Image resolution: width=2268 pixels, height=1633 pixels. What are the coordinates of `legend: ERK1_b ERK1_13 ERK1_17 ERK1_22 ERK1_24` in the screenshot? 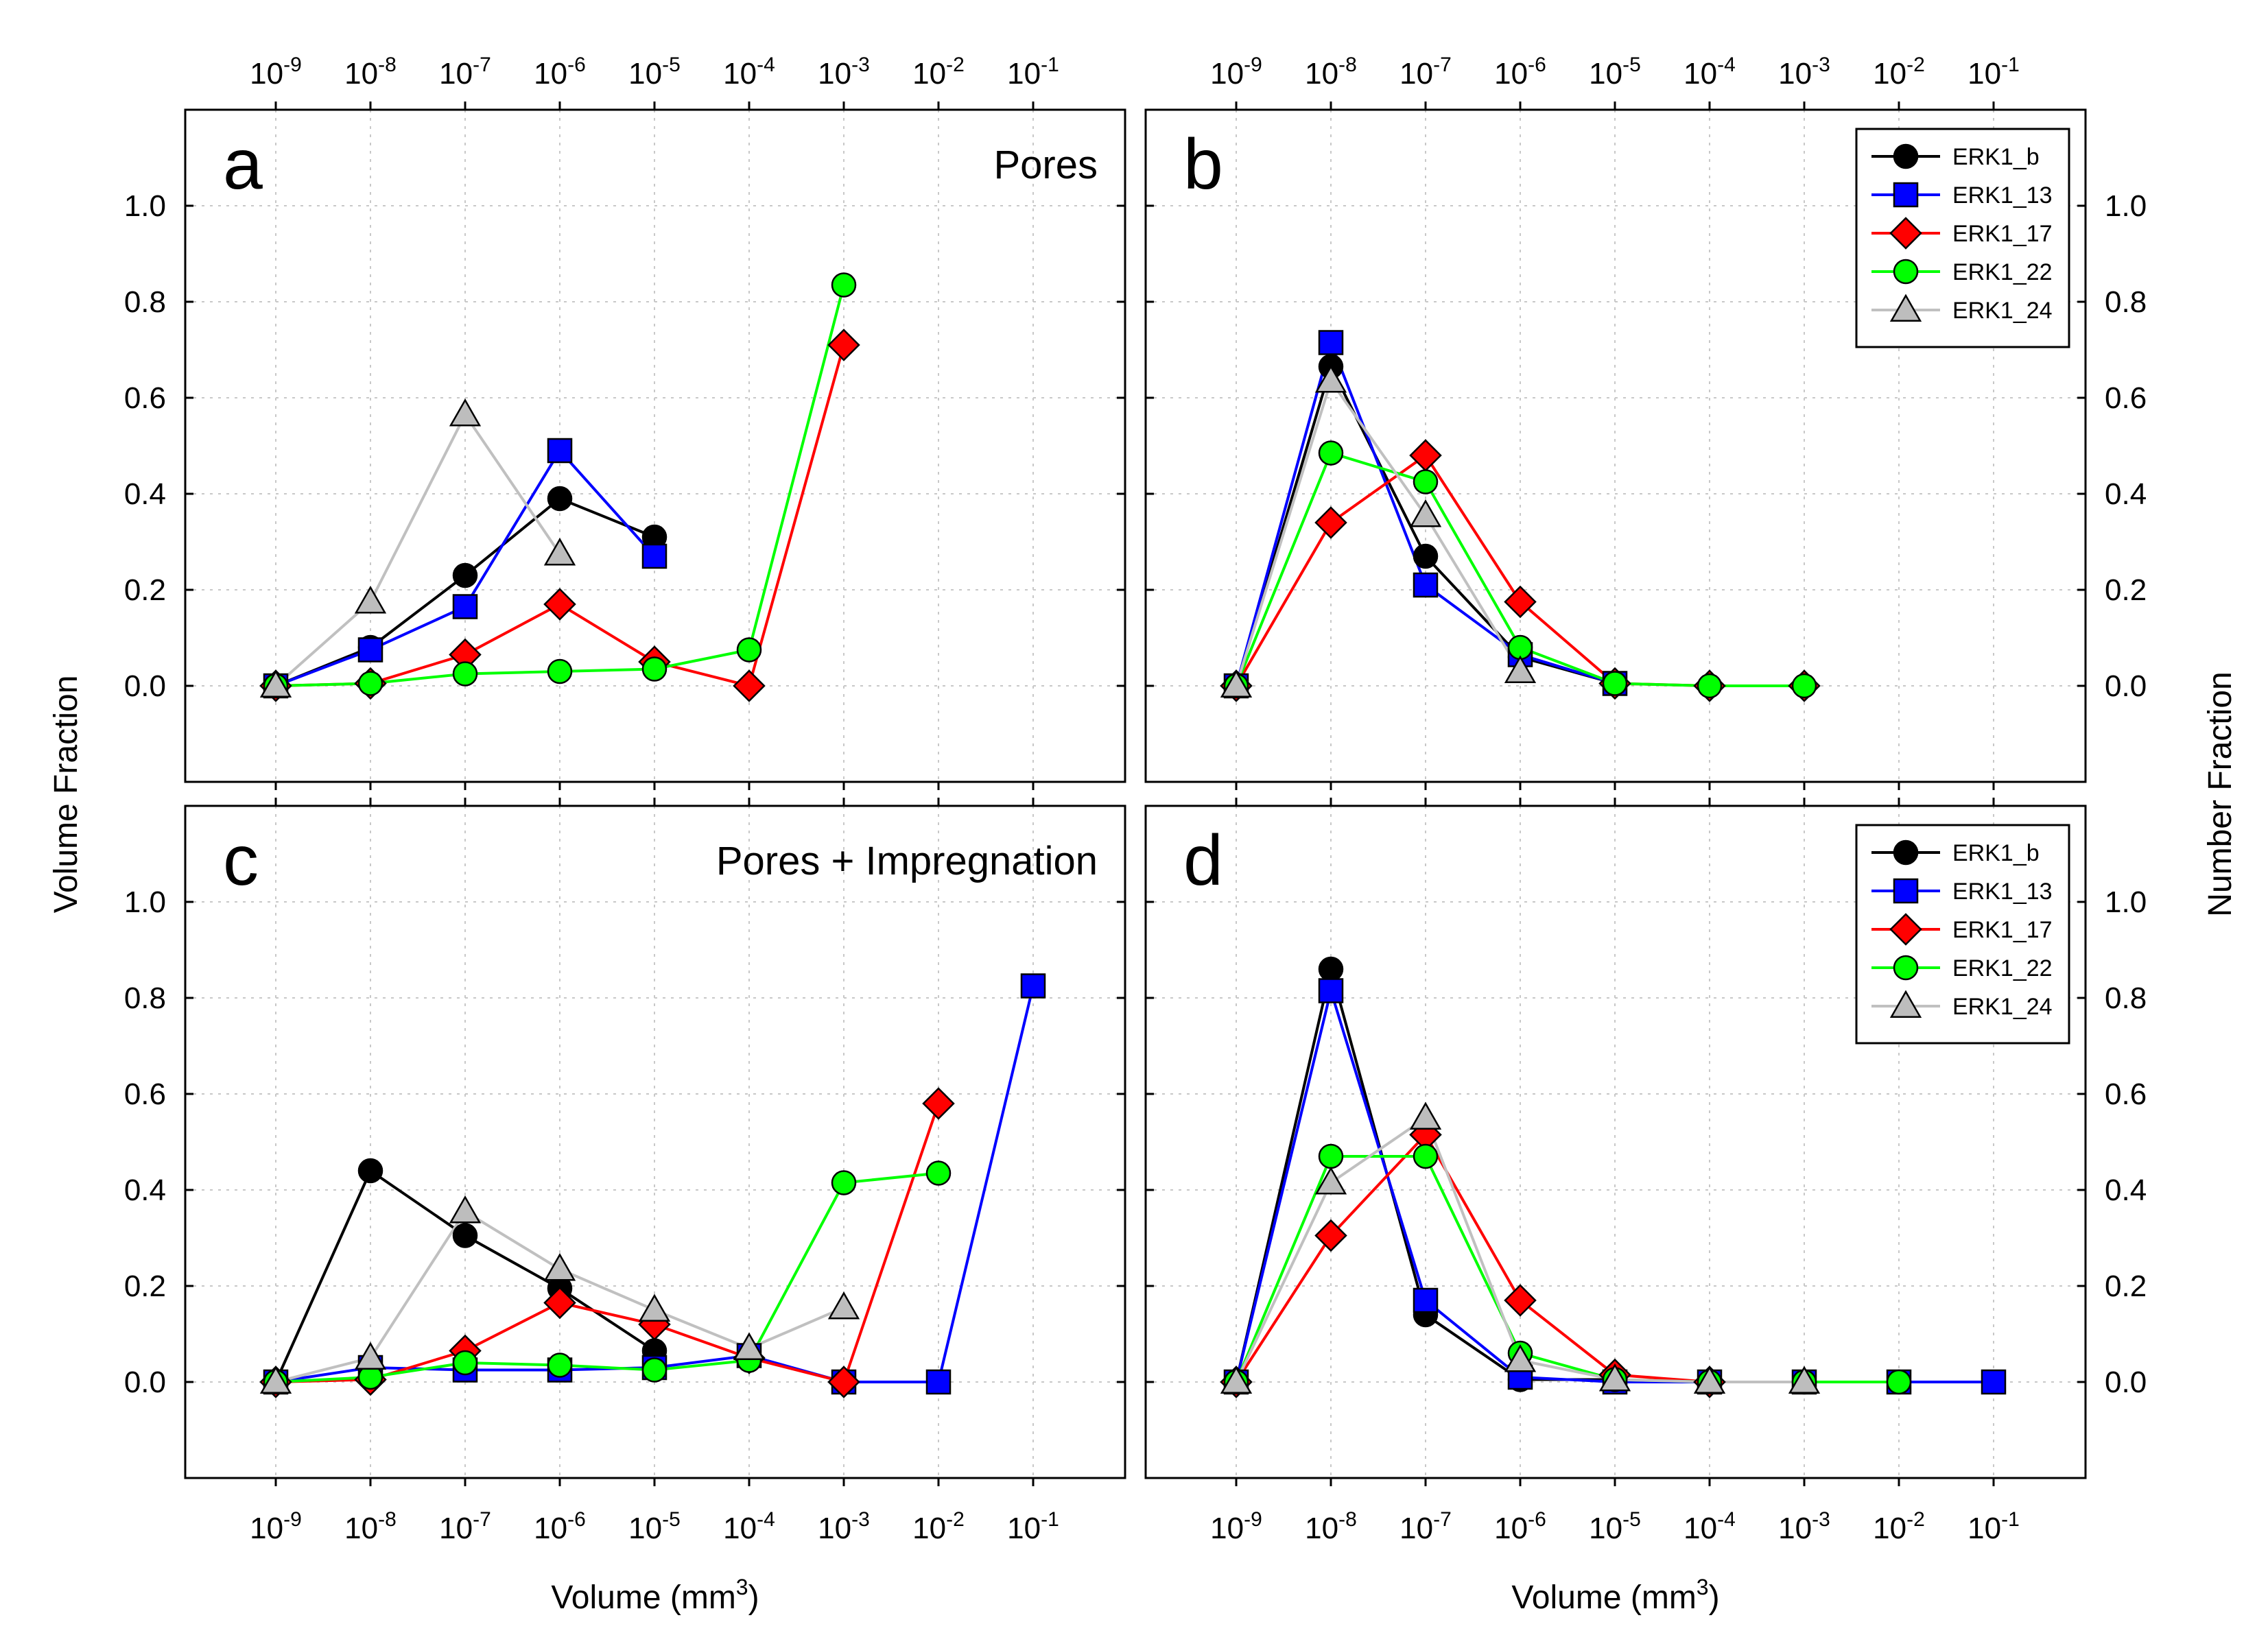 It's located at (1963, 238).